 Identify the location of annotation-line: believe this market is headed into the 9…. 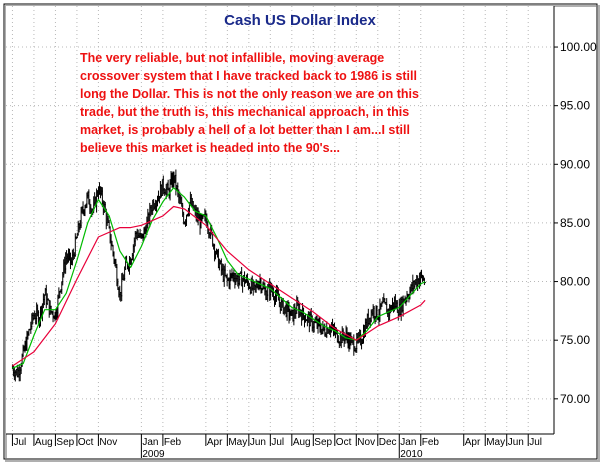
(210, 148).